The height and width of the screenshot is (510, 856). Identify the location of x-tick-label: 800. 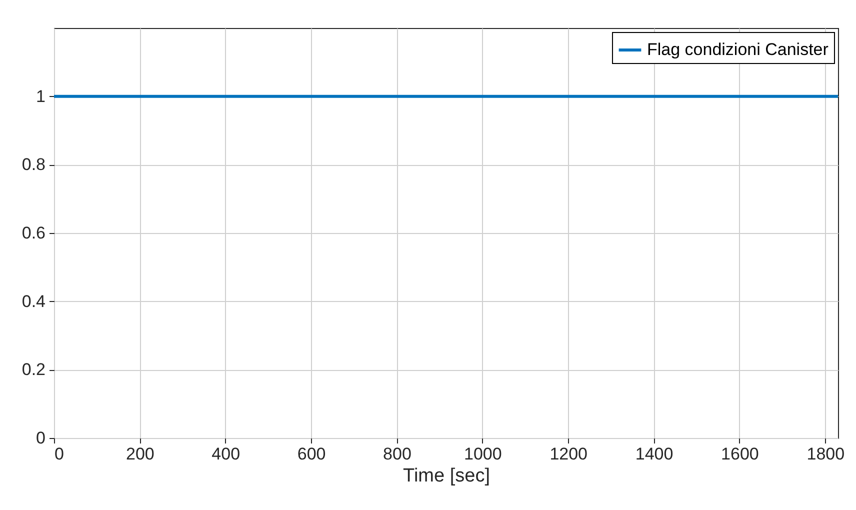
(397, 454).